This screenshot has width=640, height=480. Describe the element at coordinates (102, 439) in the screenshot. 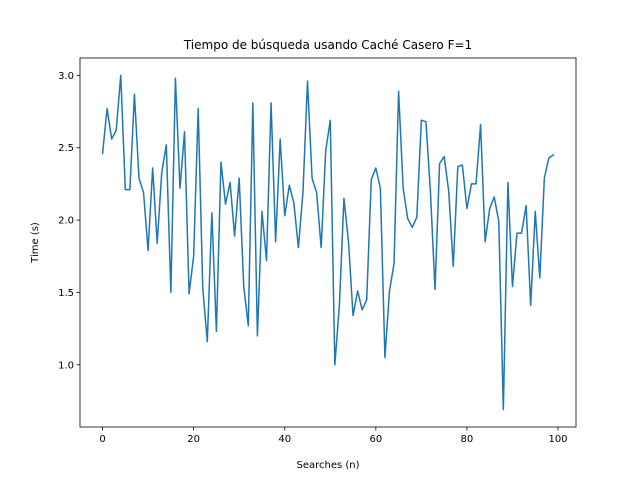

I see `x-tick-label: 0` at that location.